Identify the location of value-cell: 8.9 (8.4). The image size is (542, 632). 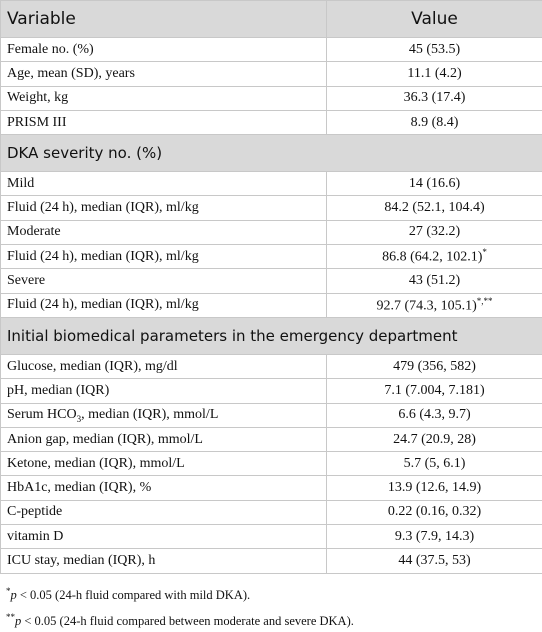
(434, 122).